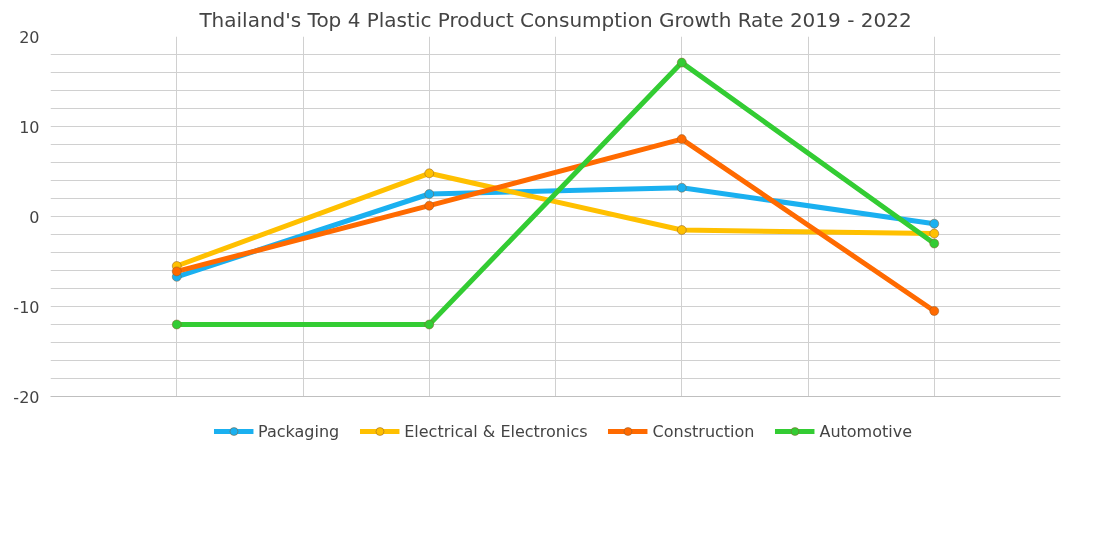 This screenshot has width=1102, height=553. Describe the element at coordinates (298, 431) in the screenshot. I see `legend-label: Packaging` at that location.